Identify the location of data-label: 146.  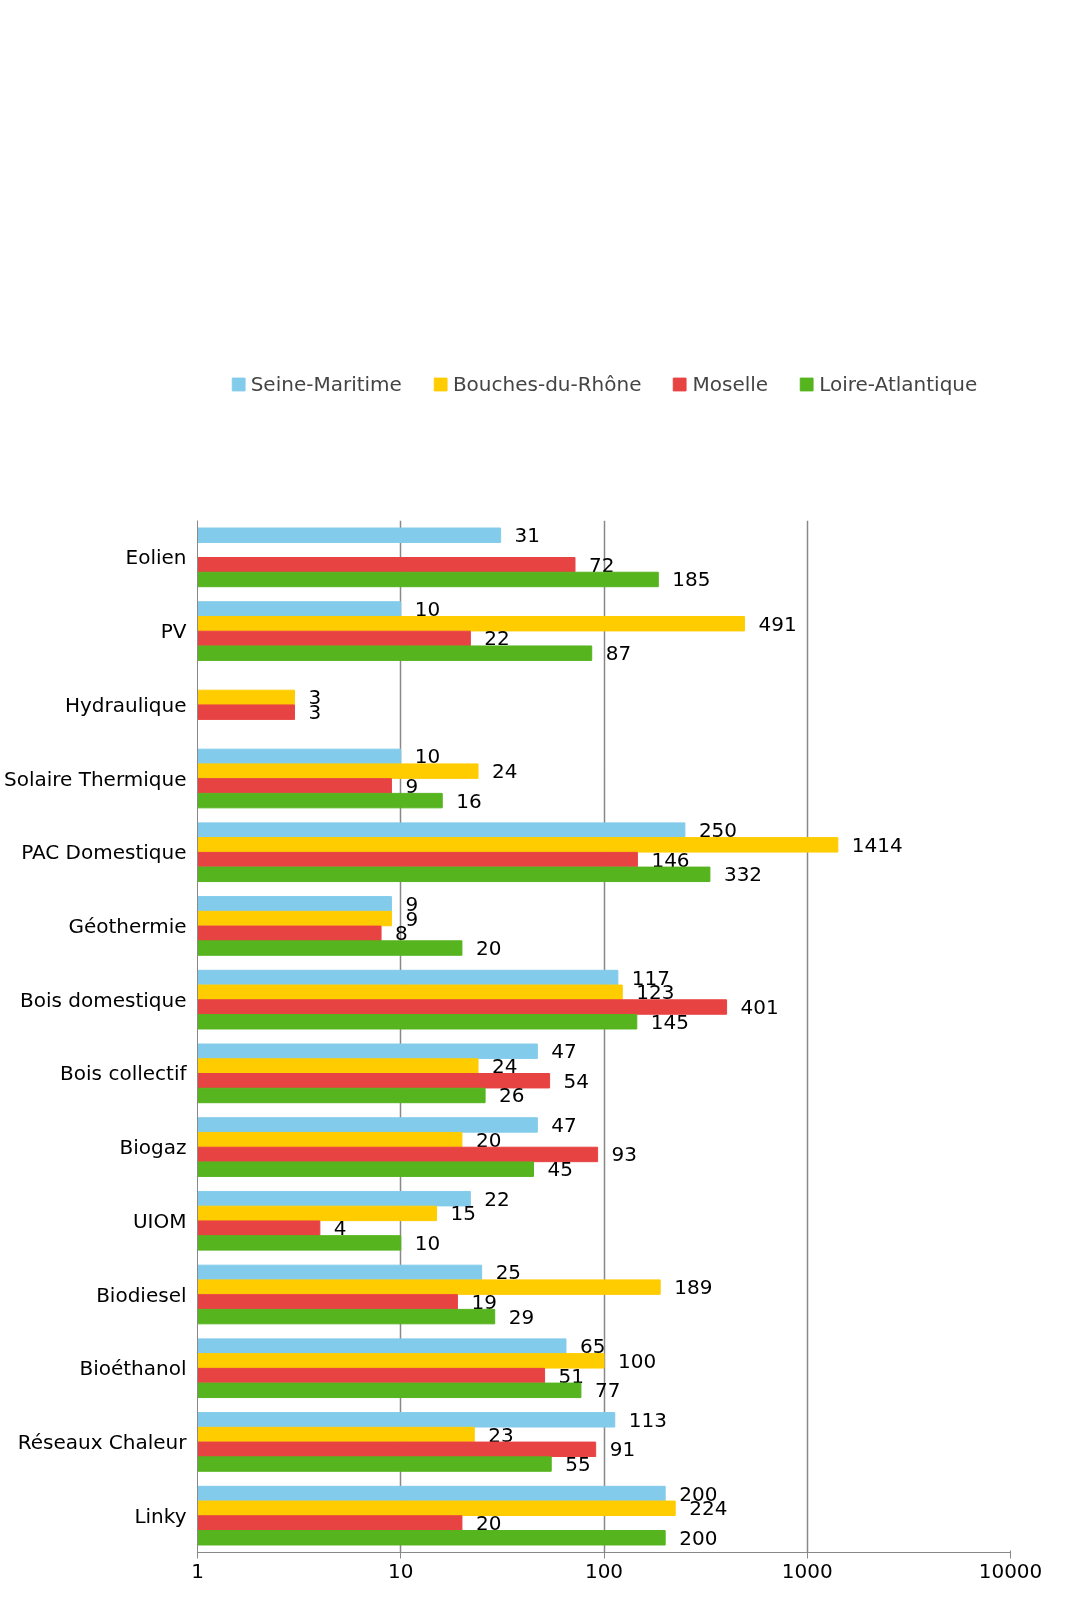
(670, 859).